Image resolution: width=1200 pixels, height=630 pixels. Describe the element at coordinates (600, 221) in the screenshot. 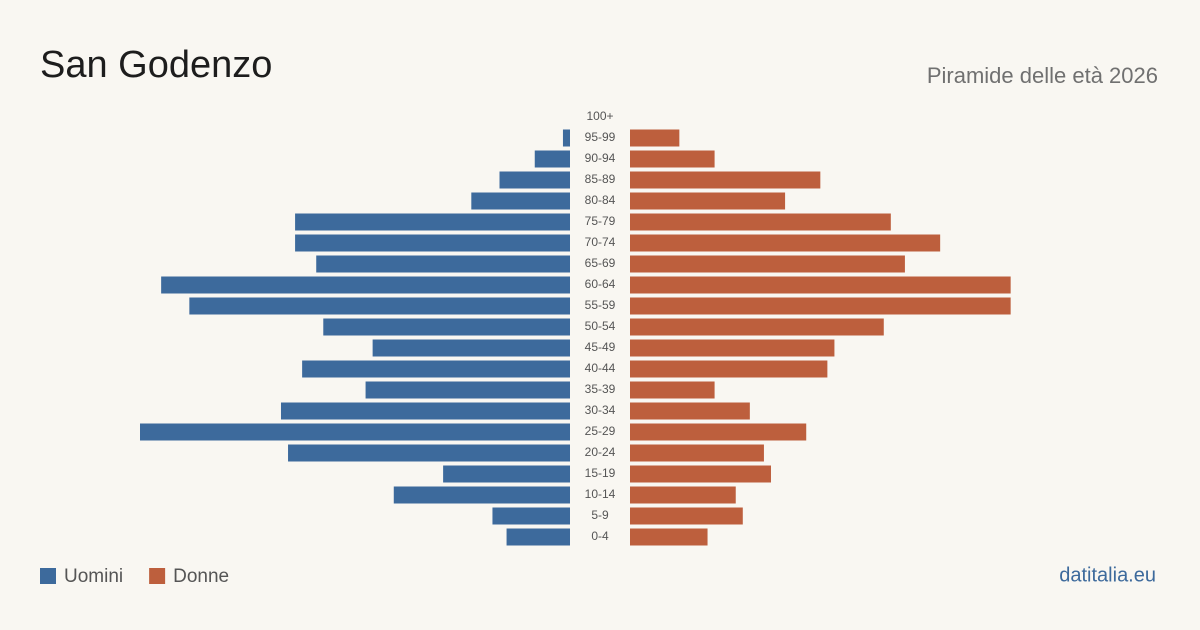

I see `age-label: 75-79` at that location.